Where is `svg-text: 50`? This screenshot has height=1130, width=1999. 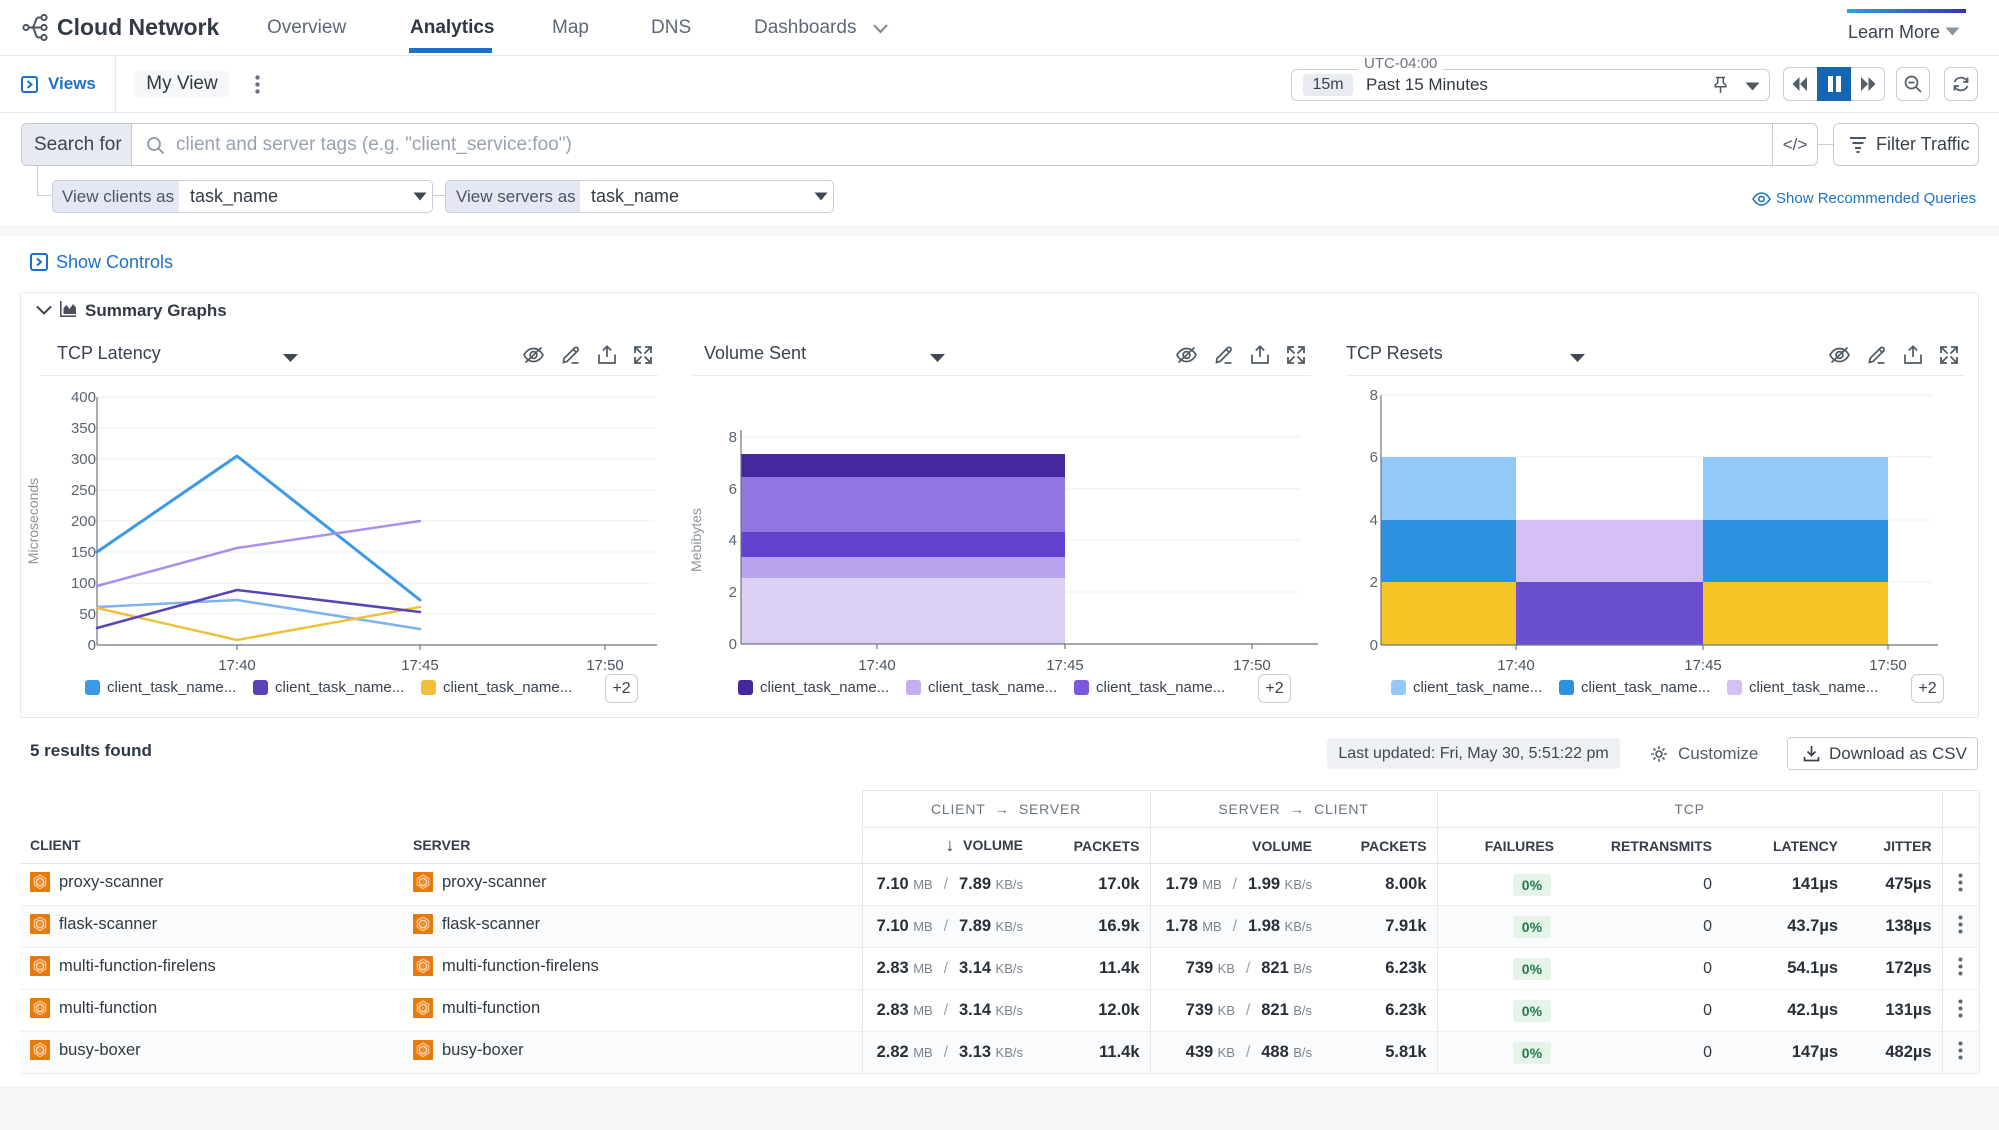
svg-text: 50 is located at coordinates (87, 614).